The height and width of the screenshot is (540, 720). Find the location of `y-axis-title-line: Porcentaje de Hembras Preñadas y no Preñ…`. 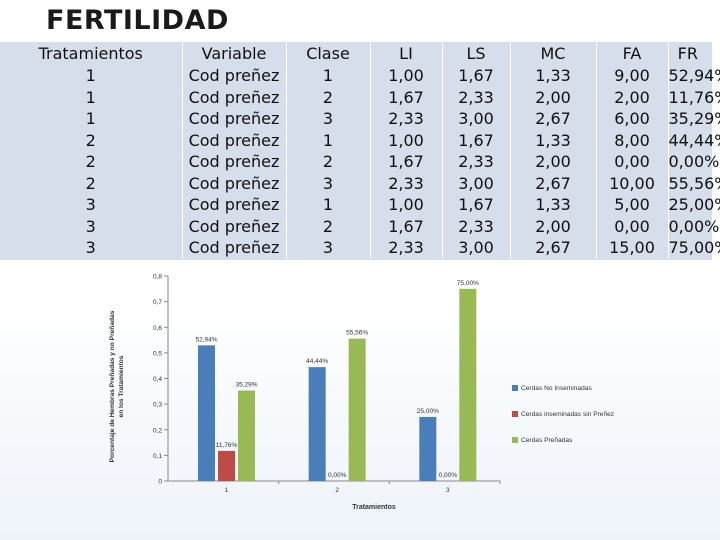

y-axis-title-line: Porcentaje de Hembras Preñadas y no Preñ… is located at coordinates (112, 386).